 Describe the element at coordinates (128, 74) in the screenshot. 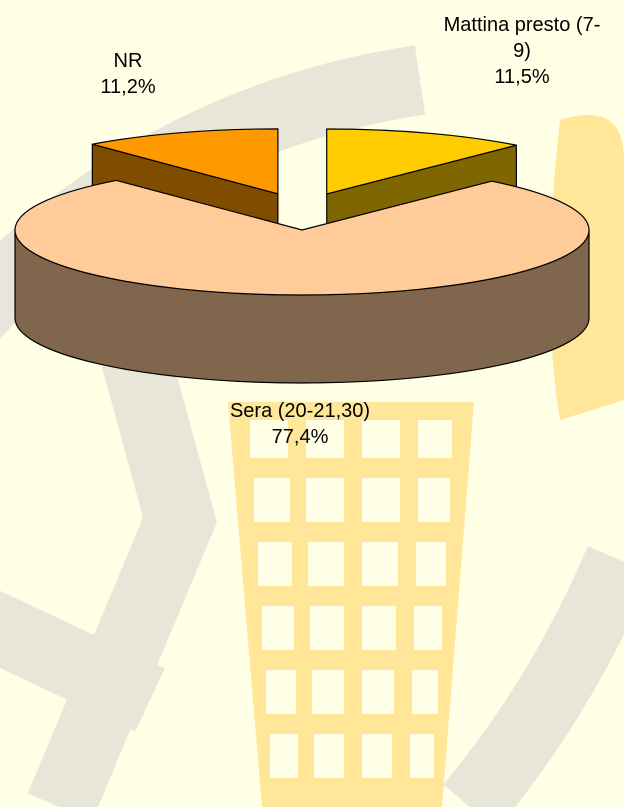

I see `slice-label: NR 11,2%` at that location.